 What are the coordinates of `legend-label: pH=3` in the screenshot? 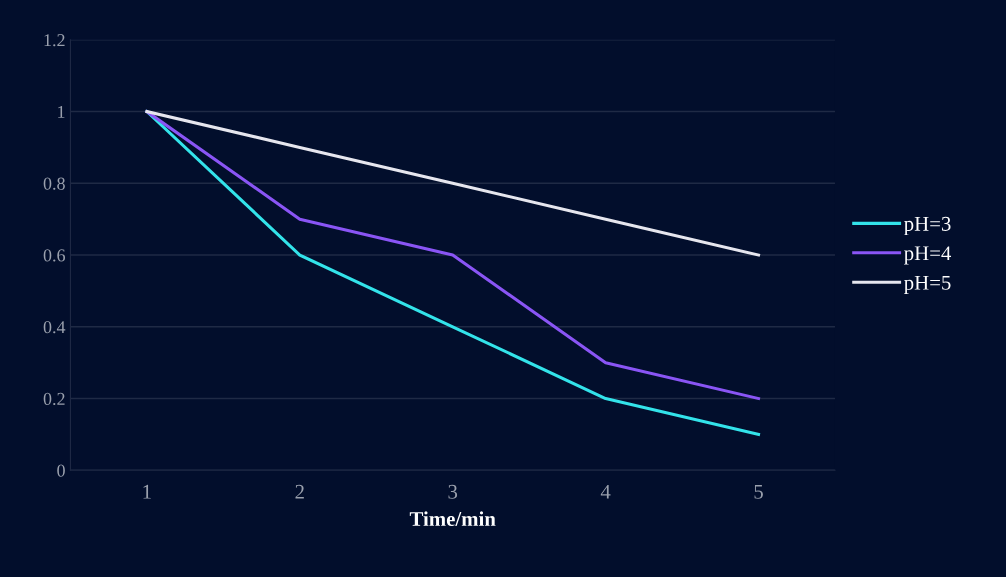 It's located at (927, 226).